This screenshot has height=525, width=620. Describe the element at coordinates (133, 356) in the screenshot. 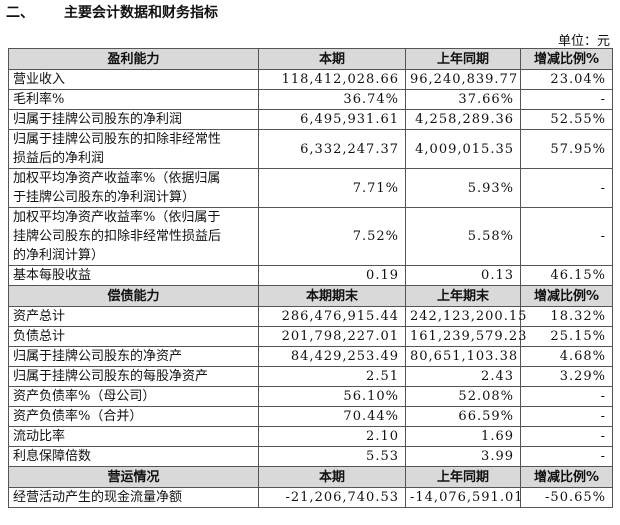

I see `row-label: 归属于挂牌公司股东的净资产` at that location.